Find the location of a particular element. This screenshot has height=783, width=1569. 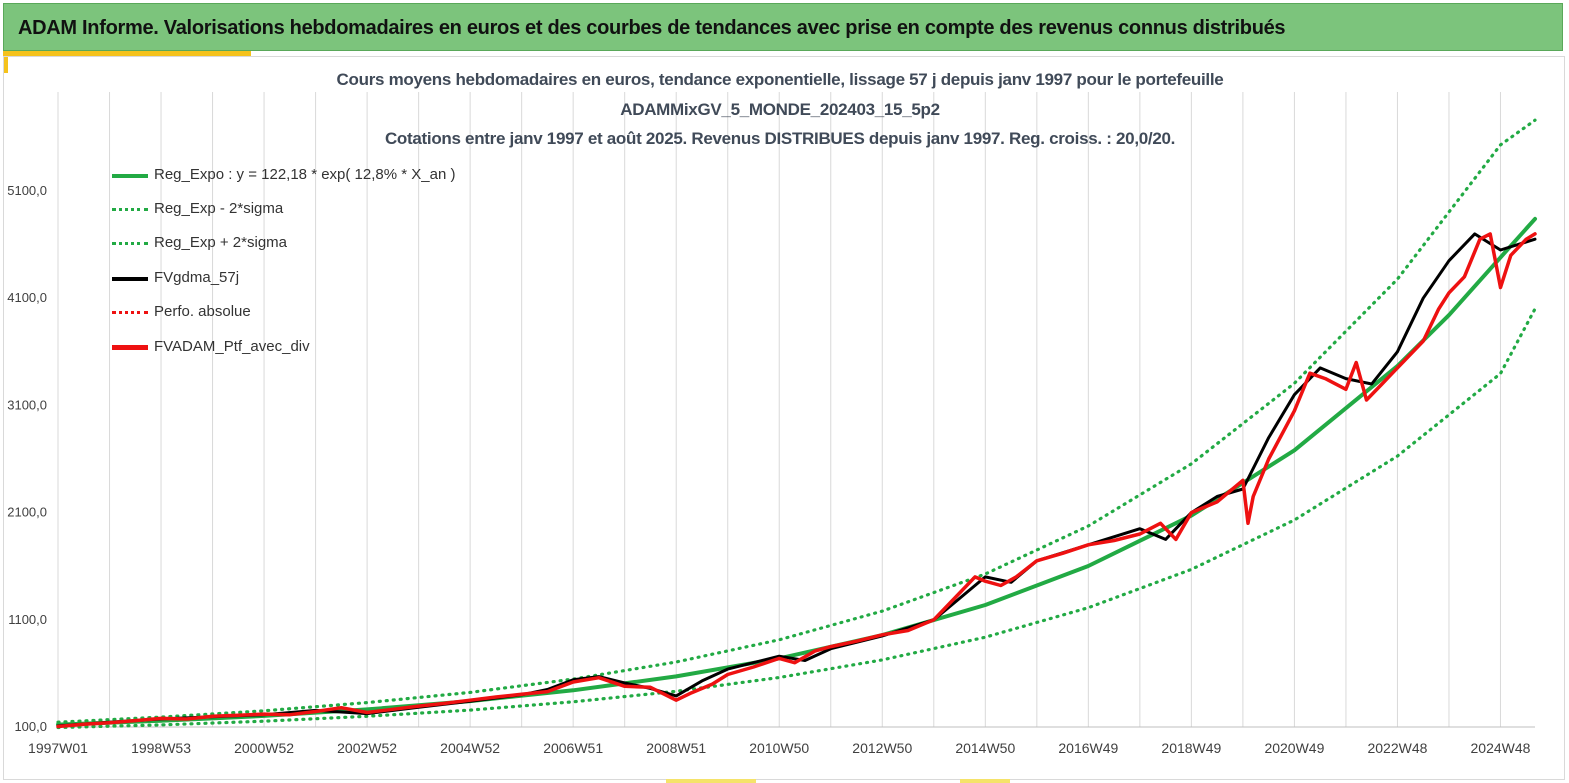

legend-label-reg-exp-plus: Reg_Exp + 2*sigma is located at coordinates (220, 242).